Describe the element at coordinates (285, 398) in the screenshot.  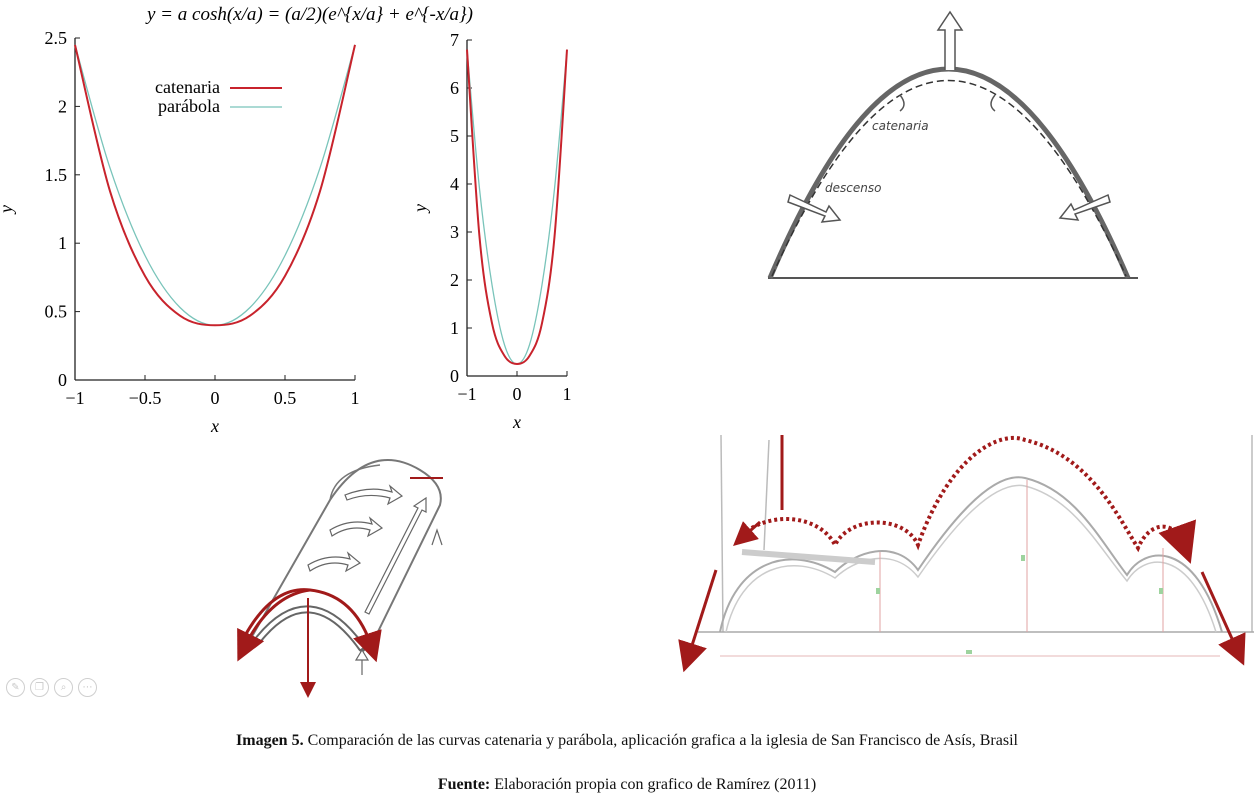
I see `x-tick-label: 0.5` at that location.